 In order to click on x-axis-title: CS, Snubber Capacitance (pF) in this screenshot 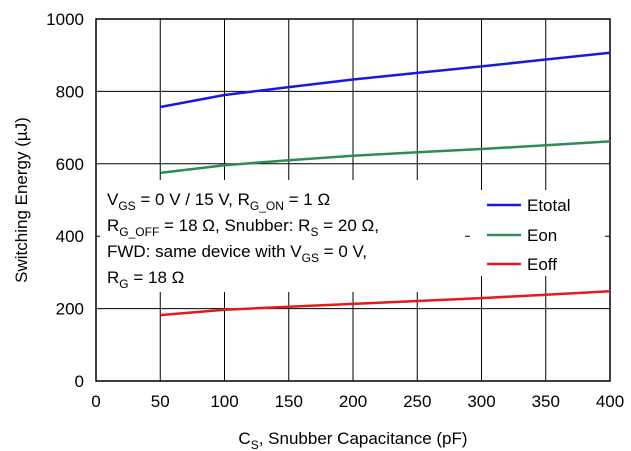, I will do `click(352, 440)`.